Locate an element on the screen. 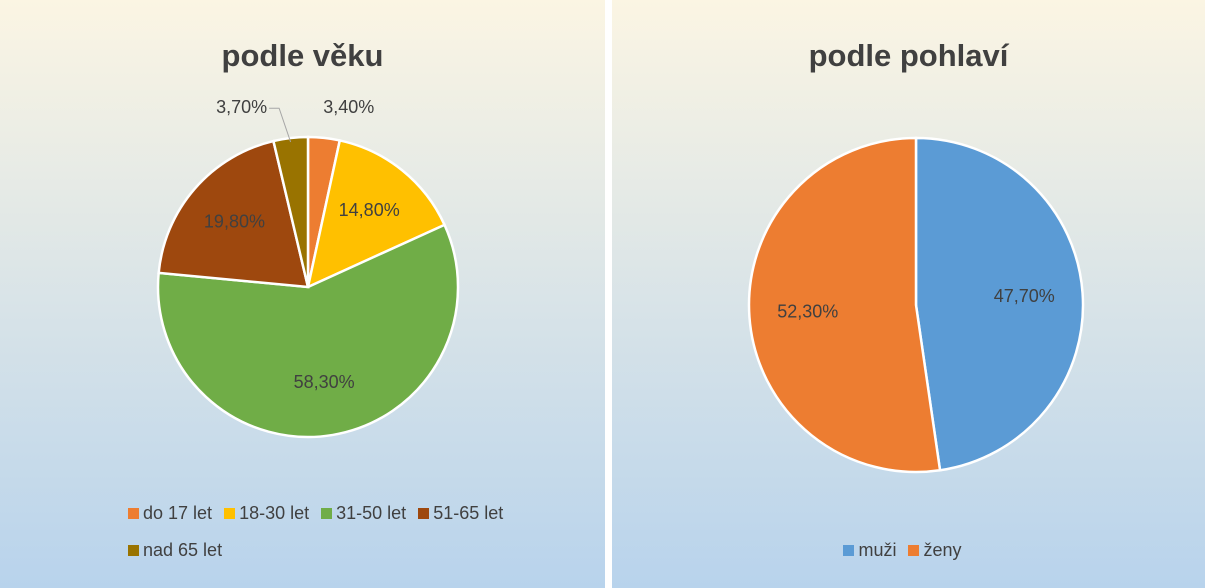 The width and height of the screenshot is (1205, 588). legend-label: do 17 let is located at coordinates (178, 513).